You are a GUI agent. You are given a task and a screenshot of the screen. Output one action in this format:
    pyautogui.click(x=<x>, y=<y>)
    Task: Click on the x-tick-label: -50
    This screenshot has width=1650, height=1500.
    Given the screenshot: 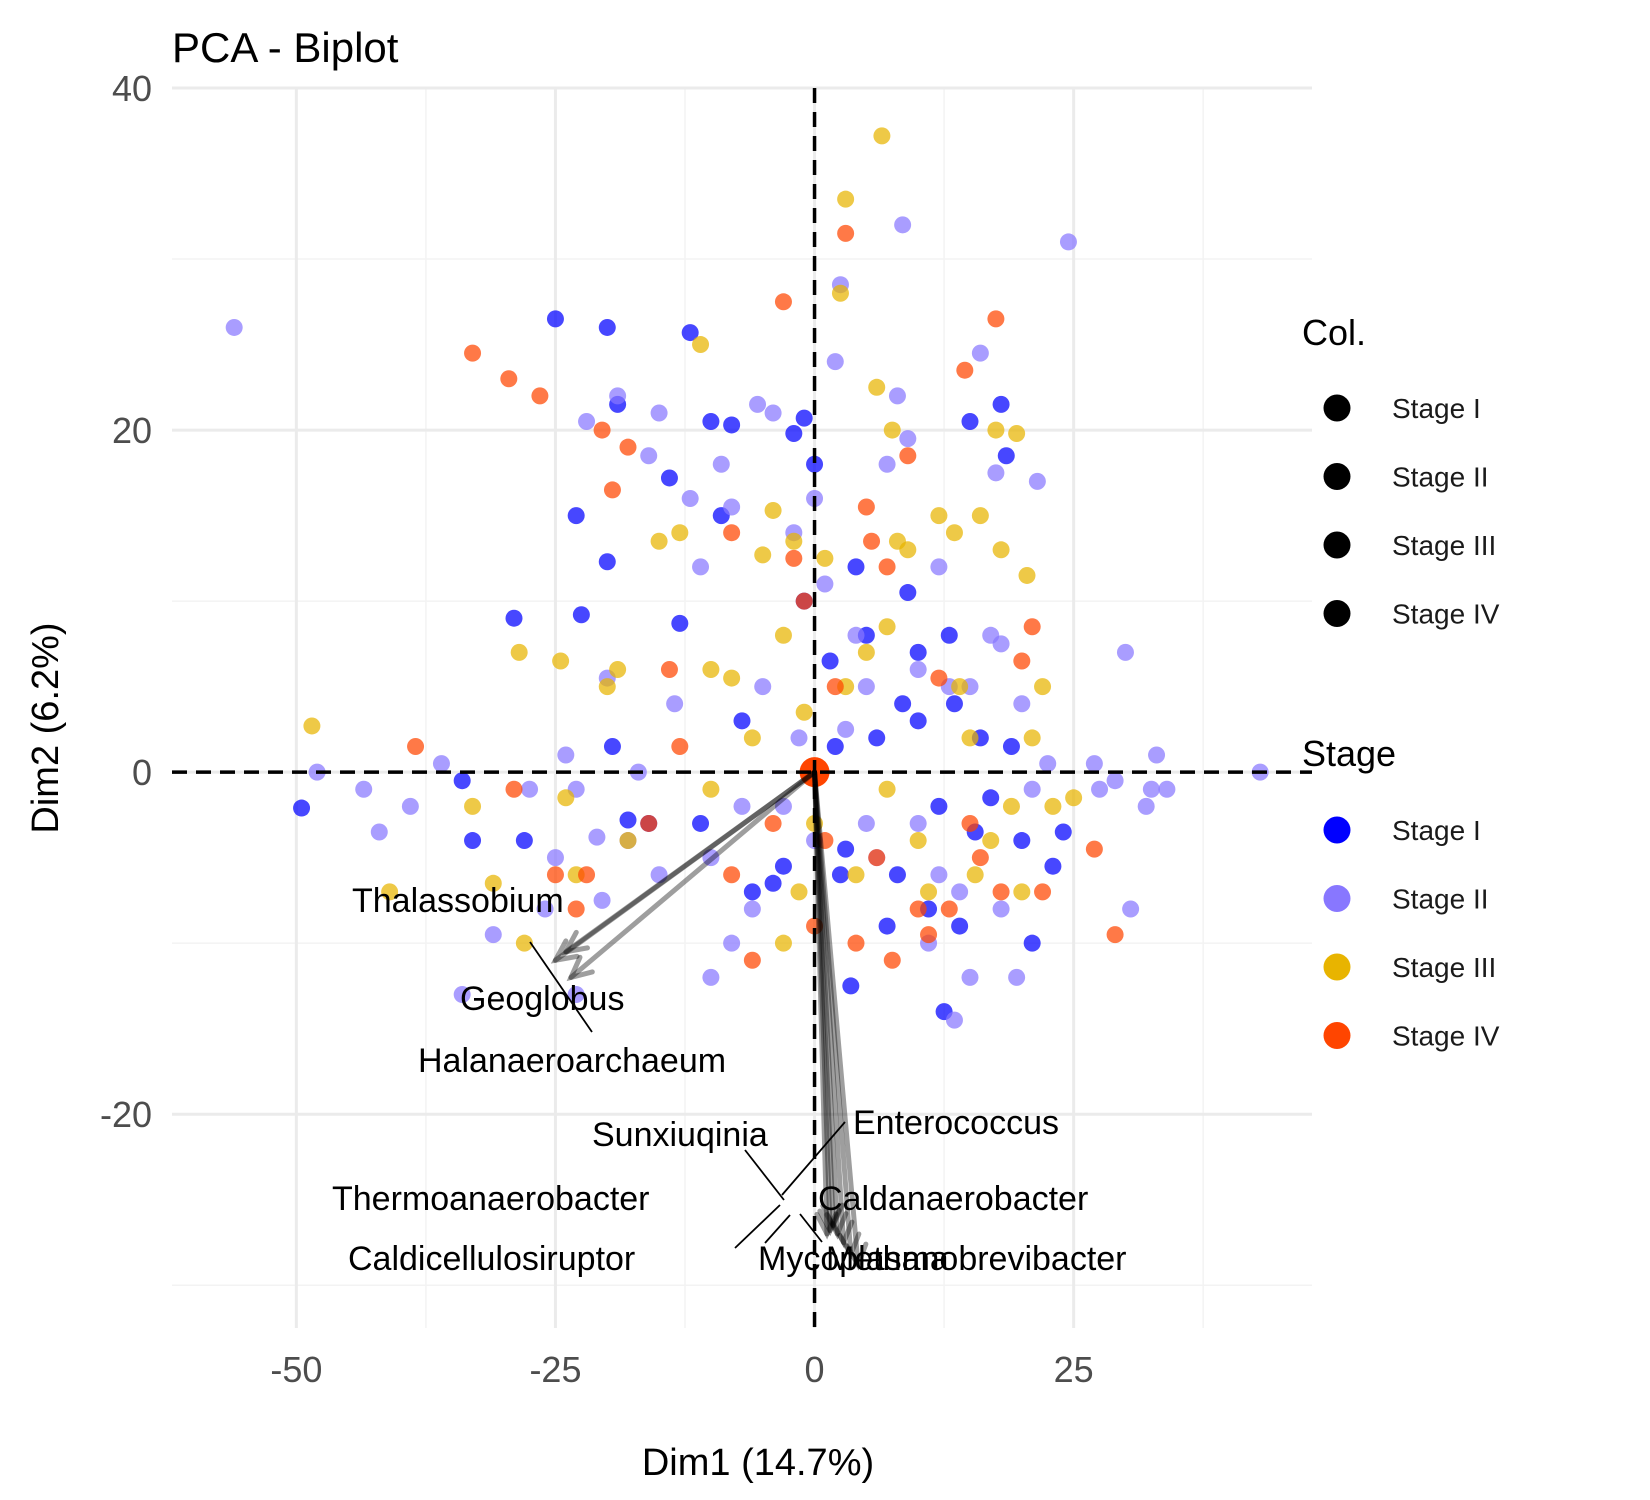 What is the action you would take?
    pyautogui.click(x=296, y=1369)
    